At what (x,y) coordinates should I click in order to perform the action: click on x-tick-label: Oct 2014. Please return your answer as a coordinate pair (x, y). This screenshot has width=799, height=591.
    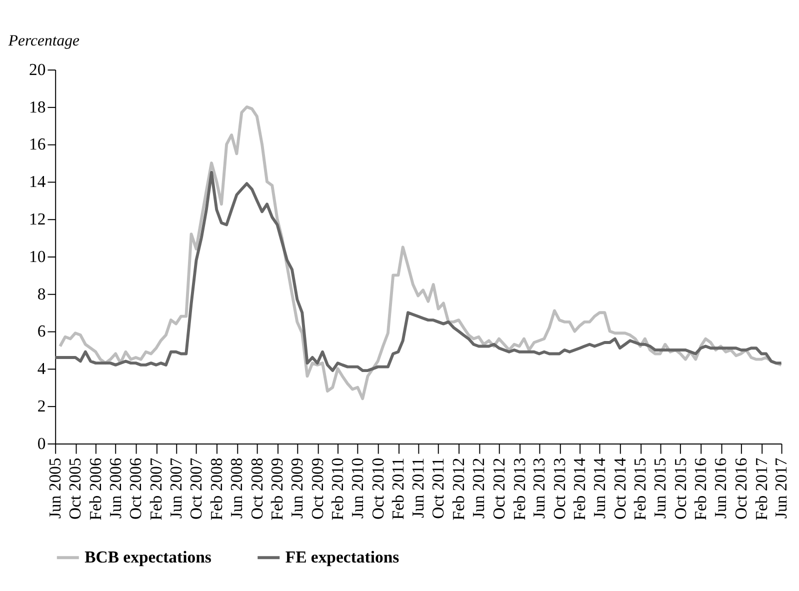
    Looking at the image, I should click on (620, 488).